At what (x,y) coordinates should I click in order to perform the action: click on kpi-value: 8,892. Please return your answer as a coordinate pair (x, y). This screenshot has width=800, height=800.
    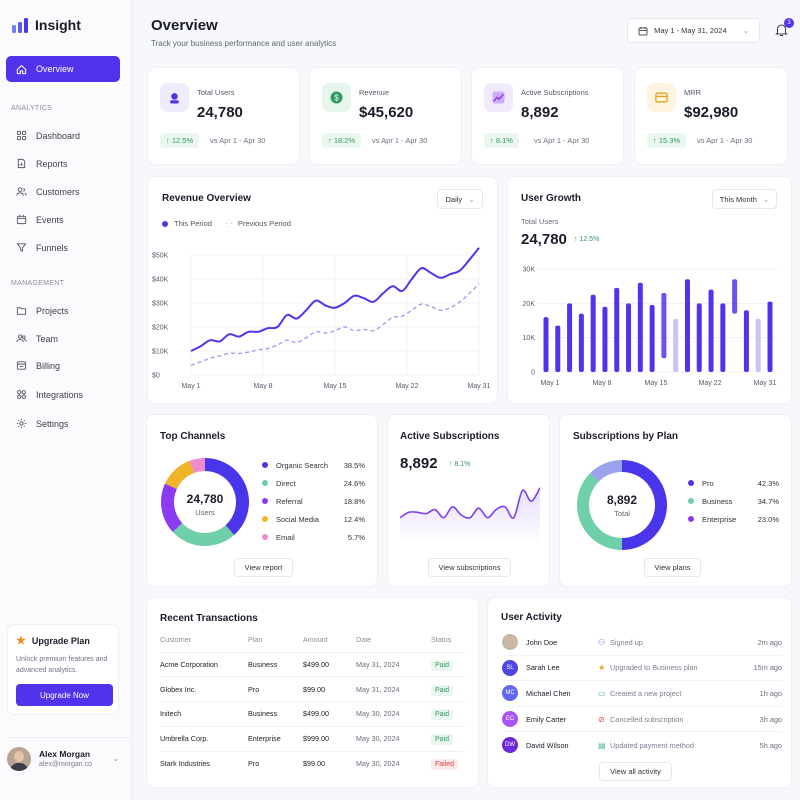
    Looking at the image, I should click on (540, 112).